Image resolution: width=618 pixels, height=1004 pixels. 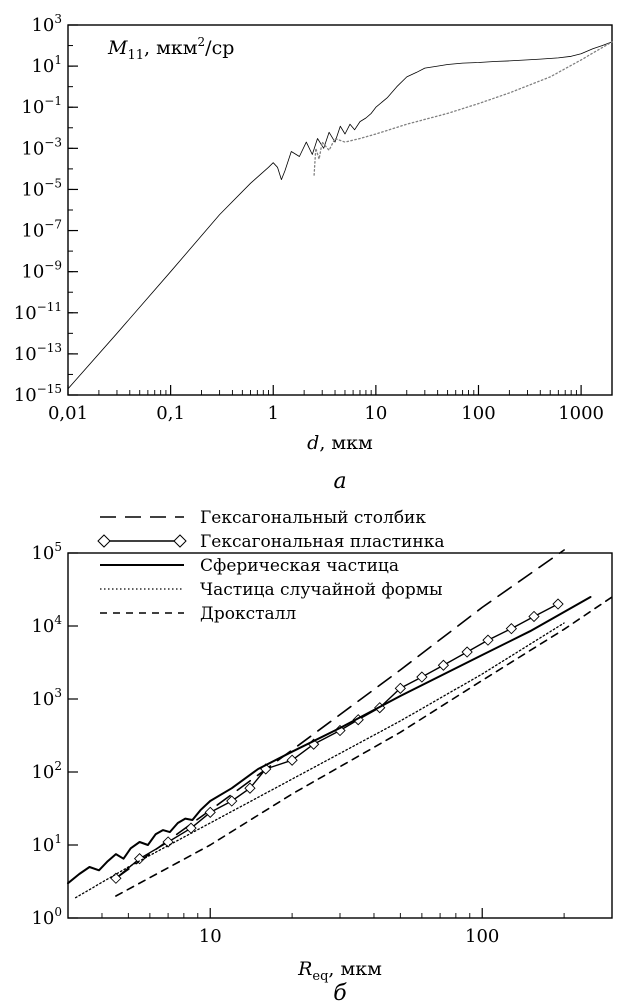 I want to click on x-axis-label: Req, мкм, so click(x=339, y=971).